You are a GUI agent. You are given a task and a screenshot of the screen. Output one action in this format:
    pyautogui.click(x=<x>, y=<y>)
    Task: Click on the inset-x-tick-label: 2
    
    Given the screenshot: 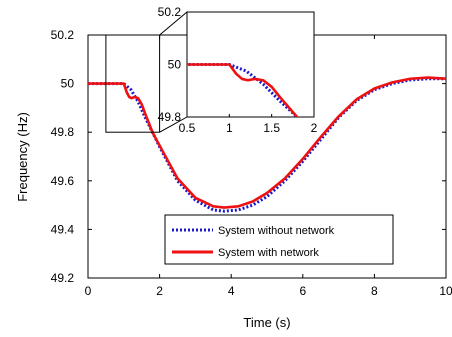 What is the action you would take?
    pyautogui.click(x=314, y=128)
    